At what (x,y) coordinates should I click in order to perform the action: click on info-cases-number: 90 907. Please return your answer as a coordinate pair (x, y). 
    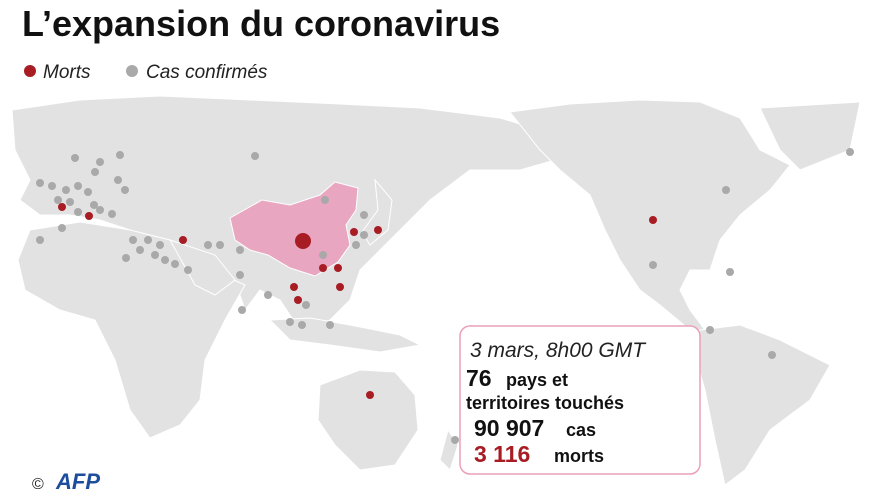
    Looking at the image, I should click on (509, 428).